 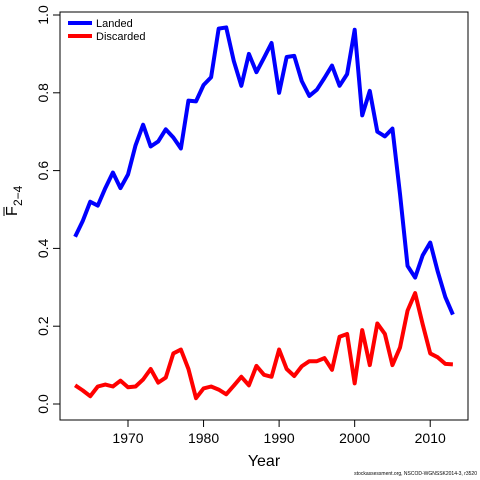 What do you see at coordinates (47, 209) in the screenshot?
I see `y-axis: 0.0 0.2 0.4 0.6 0.8 1.0` at bounding box center [47, 209].